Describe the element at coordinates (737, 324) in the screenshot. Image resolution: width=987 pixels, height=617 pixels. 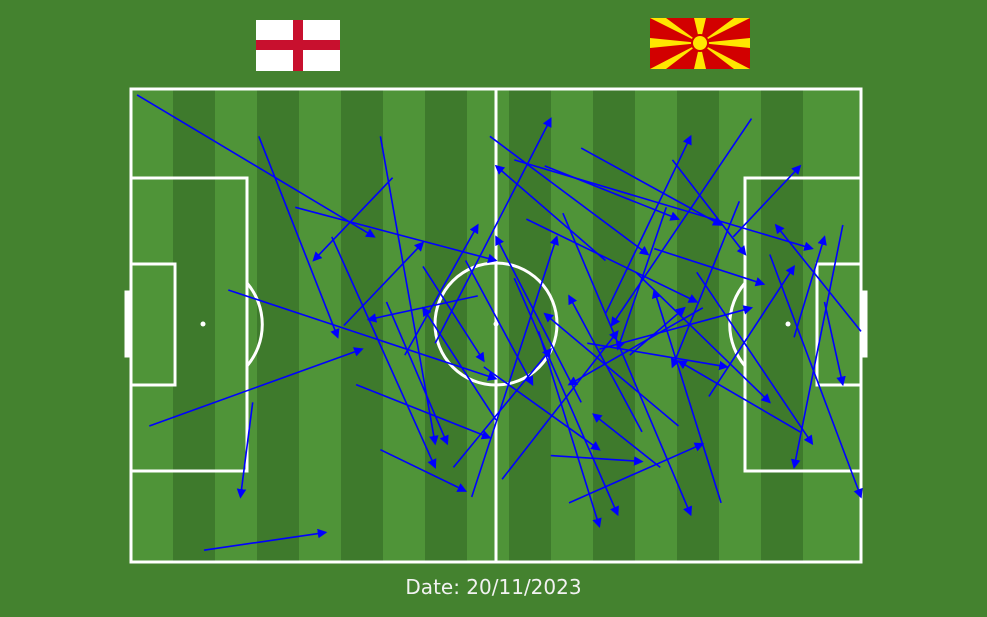
I see `right-penalty-arc` at that location.